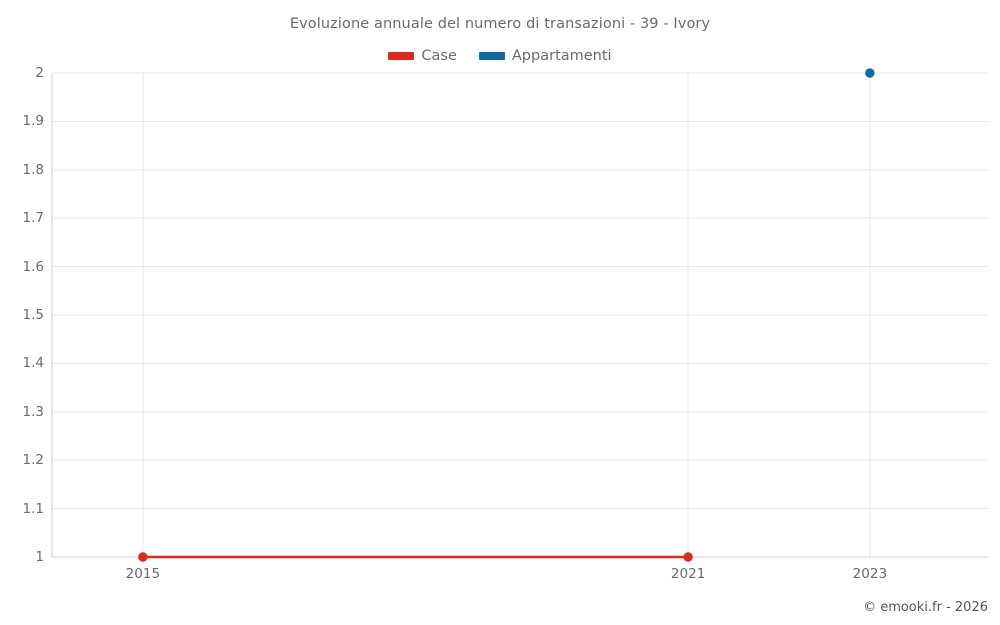  What do you see at coordinates (870, 574) in the screenshot?
I see `x-axis-tick-label: 2023` at bounding box center [870, 574].